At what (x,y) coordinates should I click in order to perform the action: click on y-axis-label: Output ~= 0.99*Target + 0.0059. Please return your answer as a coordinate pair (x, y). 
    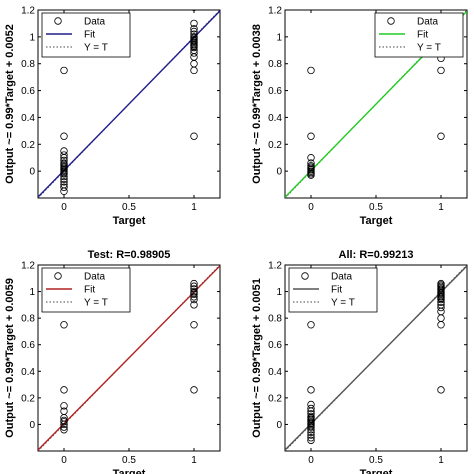
    Looking at the image, I should click on (10, 358).